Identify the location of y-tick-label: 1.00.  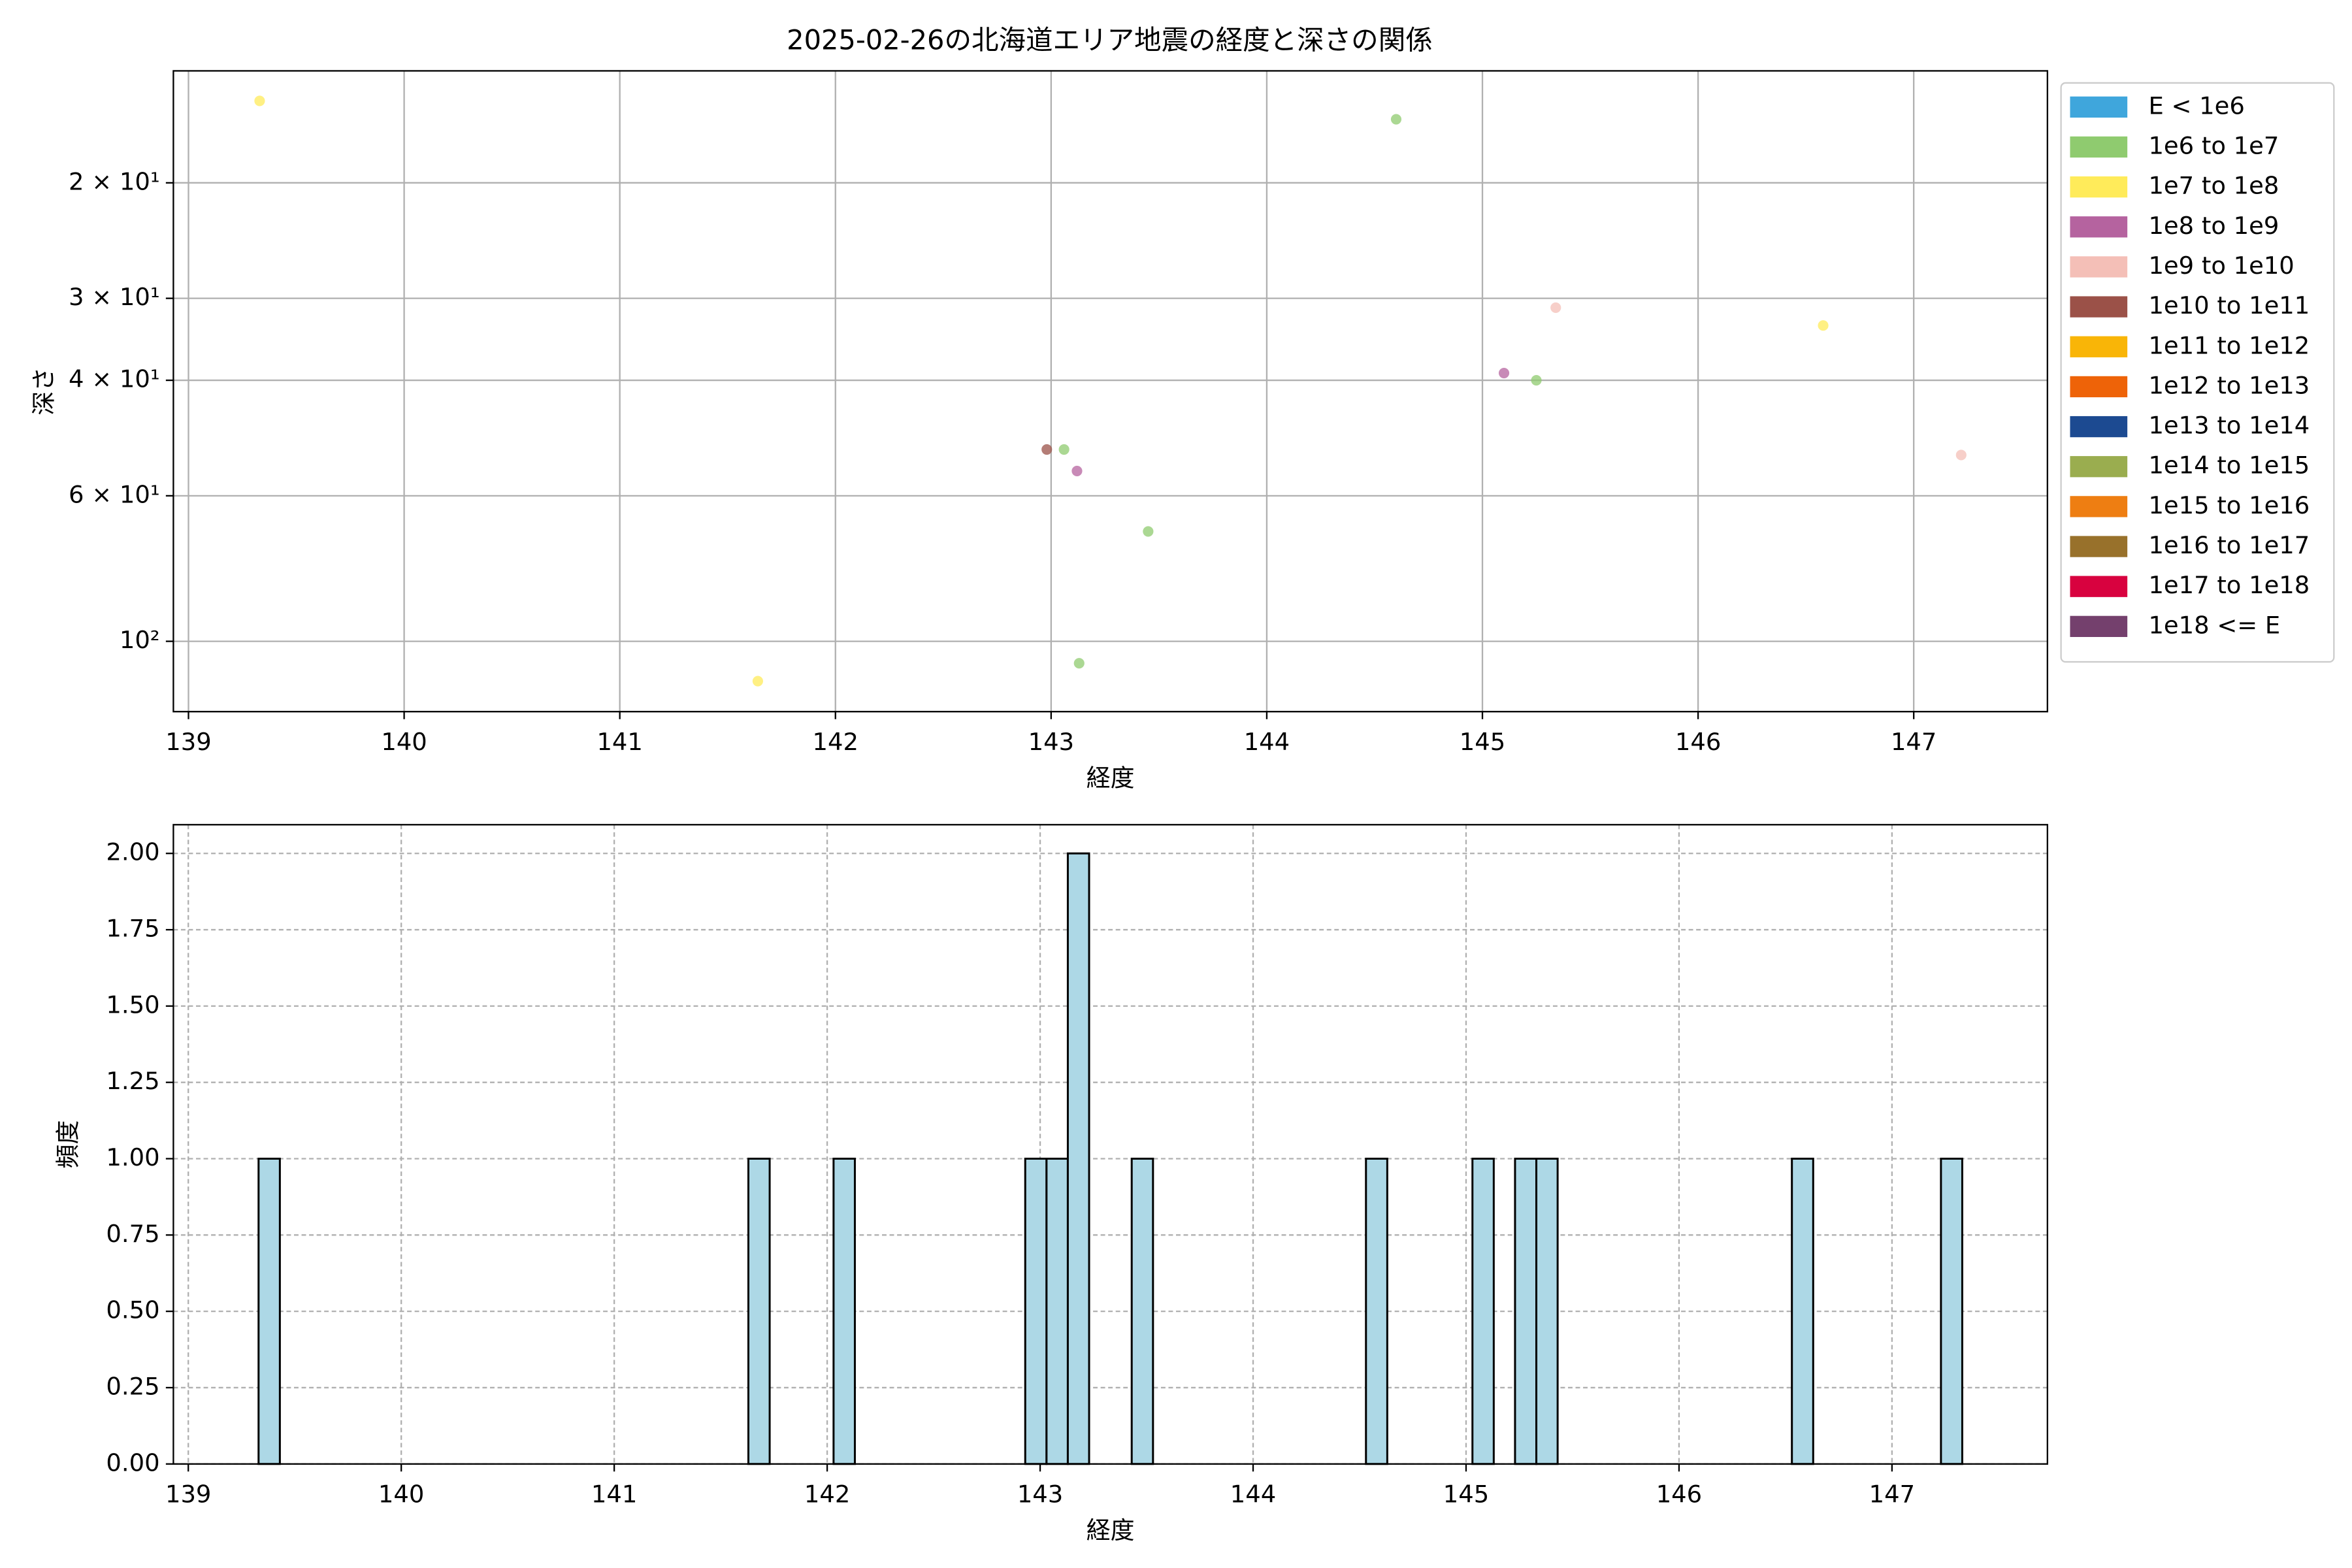
(132, 1157).